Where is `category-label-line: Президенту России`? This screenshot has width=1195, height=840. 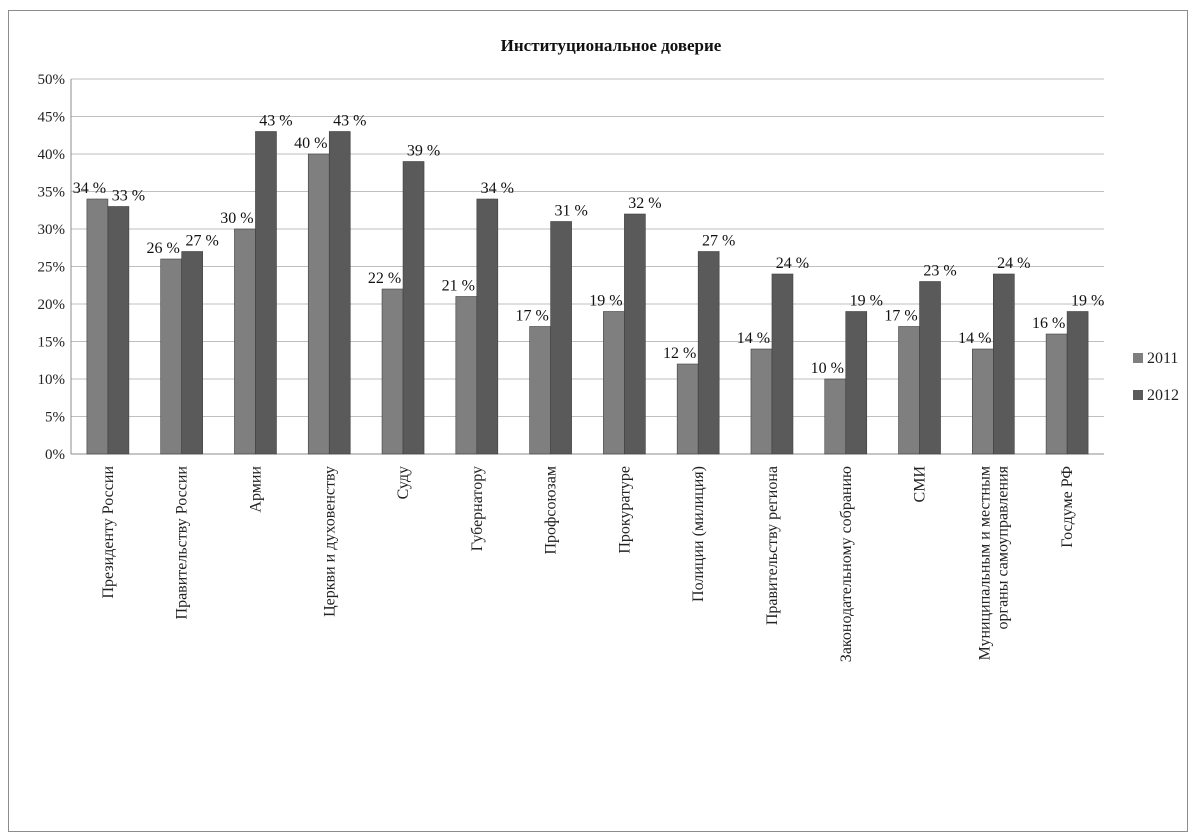
category-label-line: Президенту России is located at coordinates (108, 532).